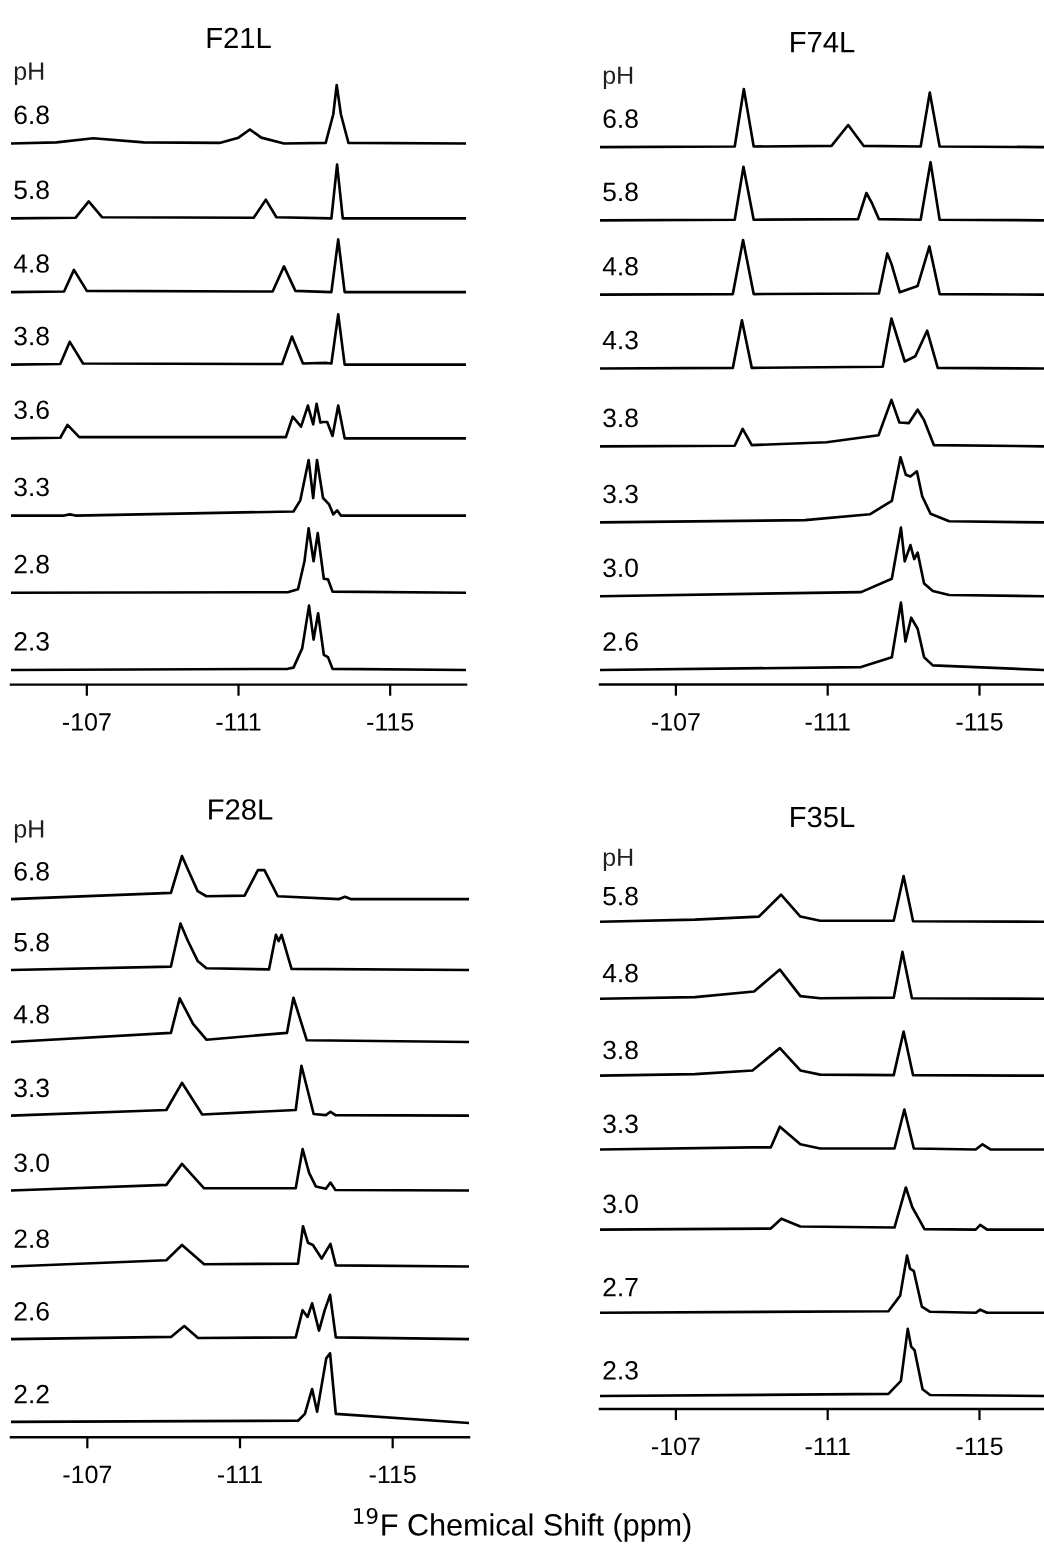 The image size is (1044, 1548). What do you see at coordinates (620, 1287) in the screenshot?
I see `series-label: 2.7` at bounding box center [620, 1287].